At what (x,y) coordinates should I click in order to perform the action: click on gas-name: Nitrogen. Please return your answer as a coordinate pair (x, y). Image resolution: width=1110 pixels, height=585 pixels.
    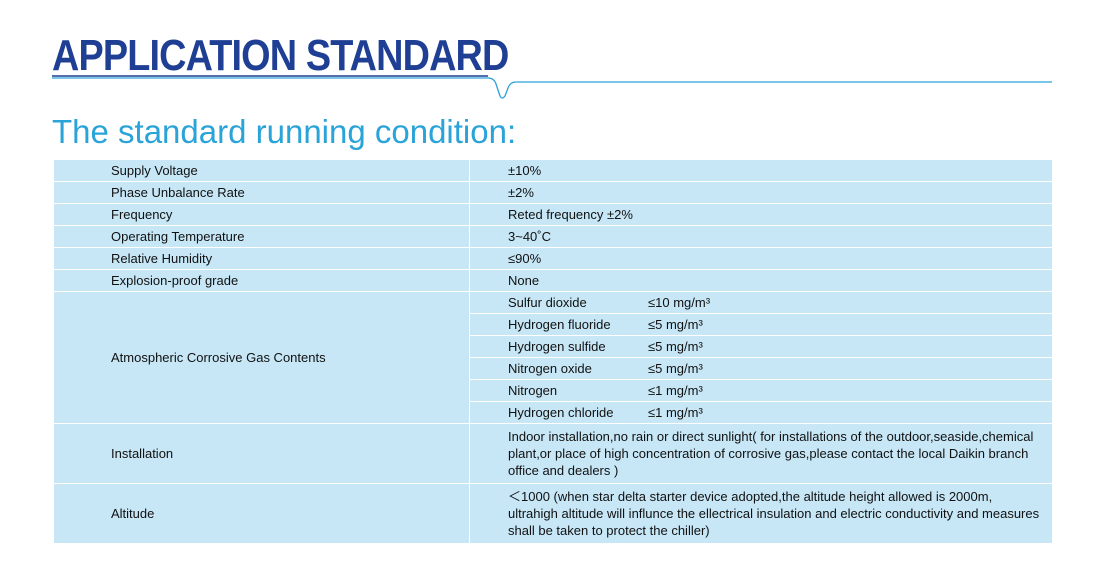
    Looking at the image, I should click on (533, 390).